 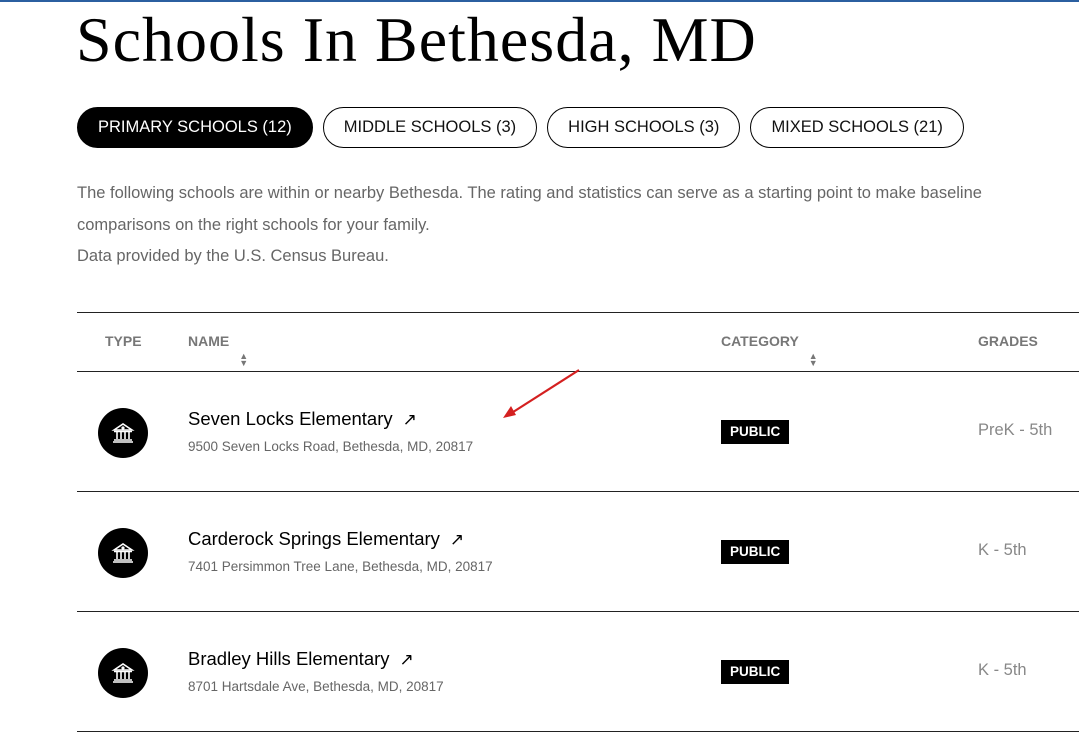 I want to click on tab-high-schools: HIGH SCHOOLS (3), so click(x=644, y=127).